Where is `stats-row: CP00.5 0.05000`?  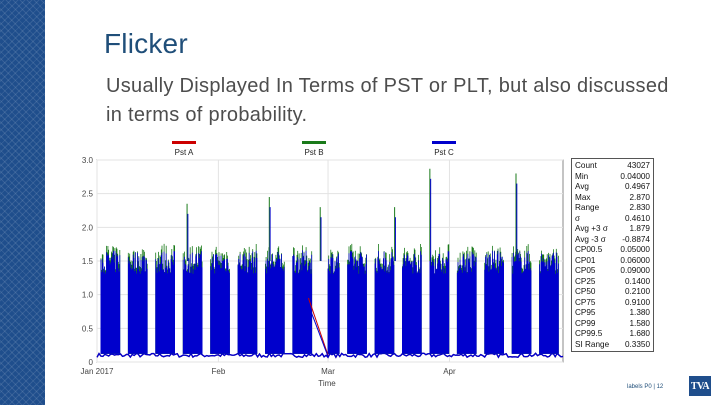 stats-row: CP00.5 0.05000 is located at coordinates (612, 250).